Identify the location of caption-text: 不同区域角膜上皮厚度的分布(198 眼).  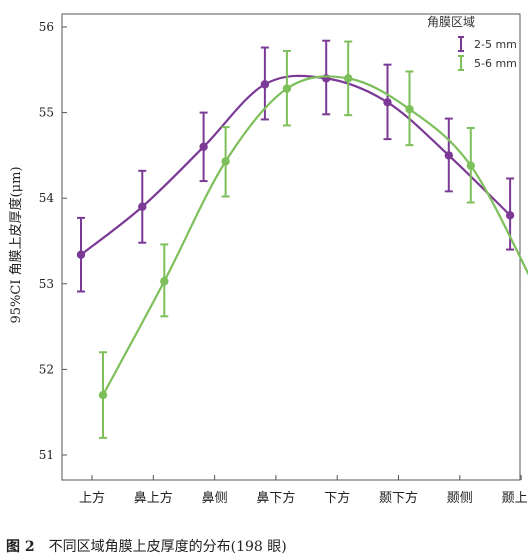
(167, 547).